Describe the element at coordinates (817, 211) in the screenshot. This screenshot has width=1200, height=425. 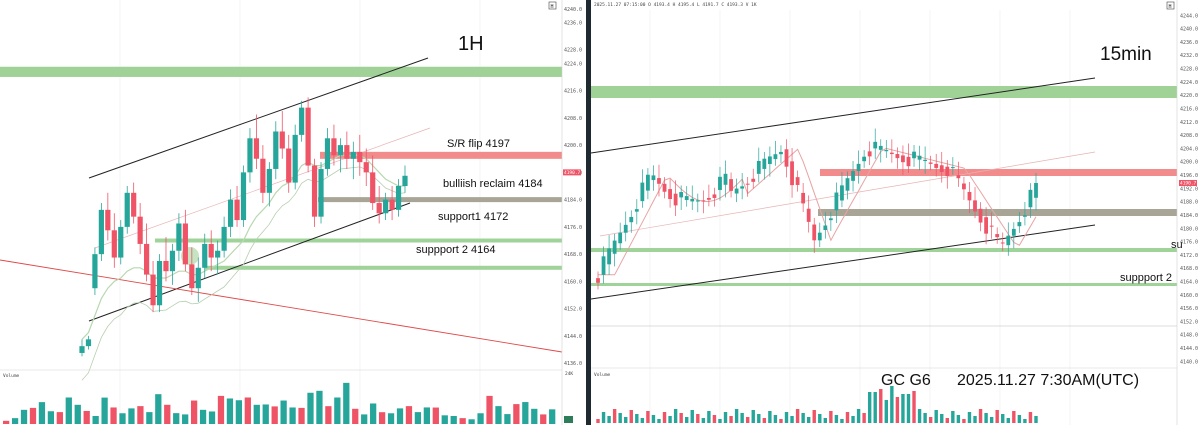
I see `chart-15min-moving-average` at that location.